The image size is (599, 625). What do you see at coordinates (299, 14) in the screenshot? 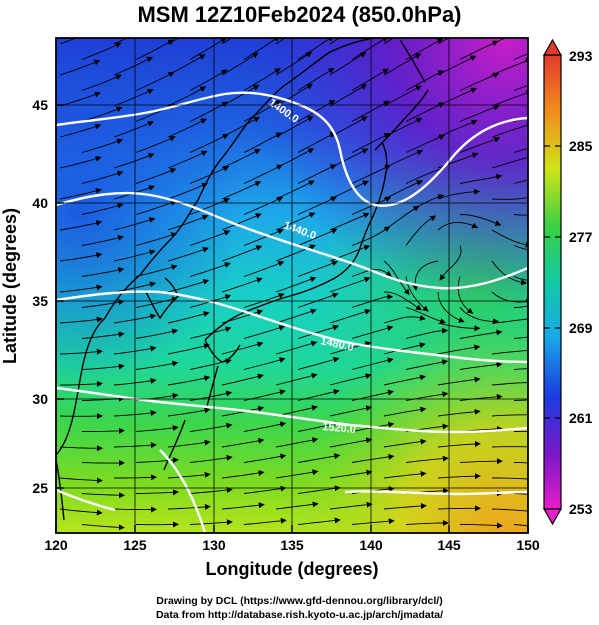
I see `map-title: MSM 12Z10Feb2024 (850.0hPa)` at bounding box center [299, 14].